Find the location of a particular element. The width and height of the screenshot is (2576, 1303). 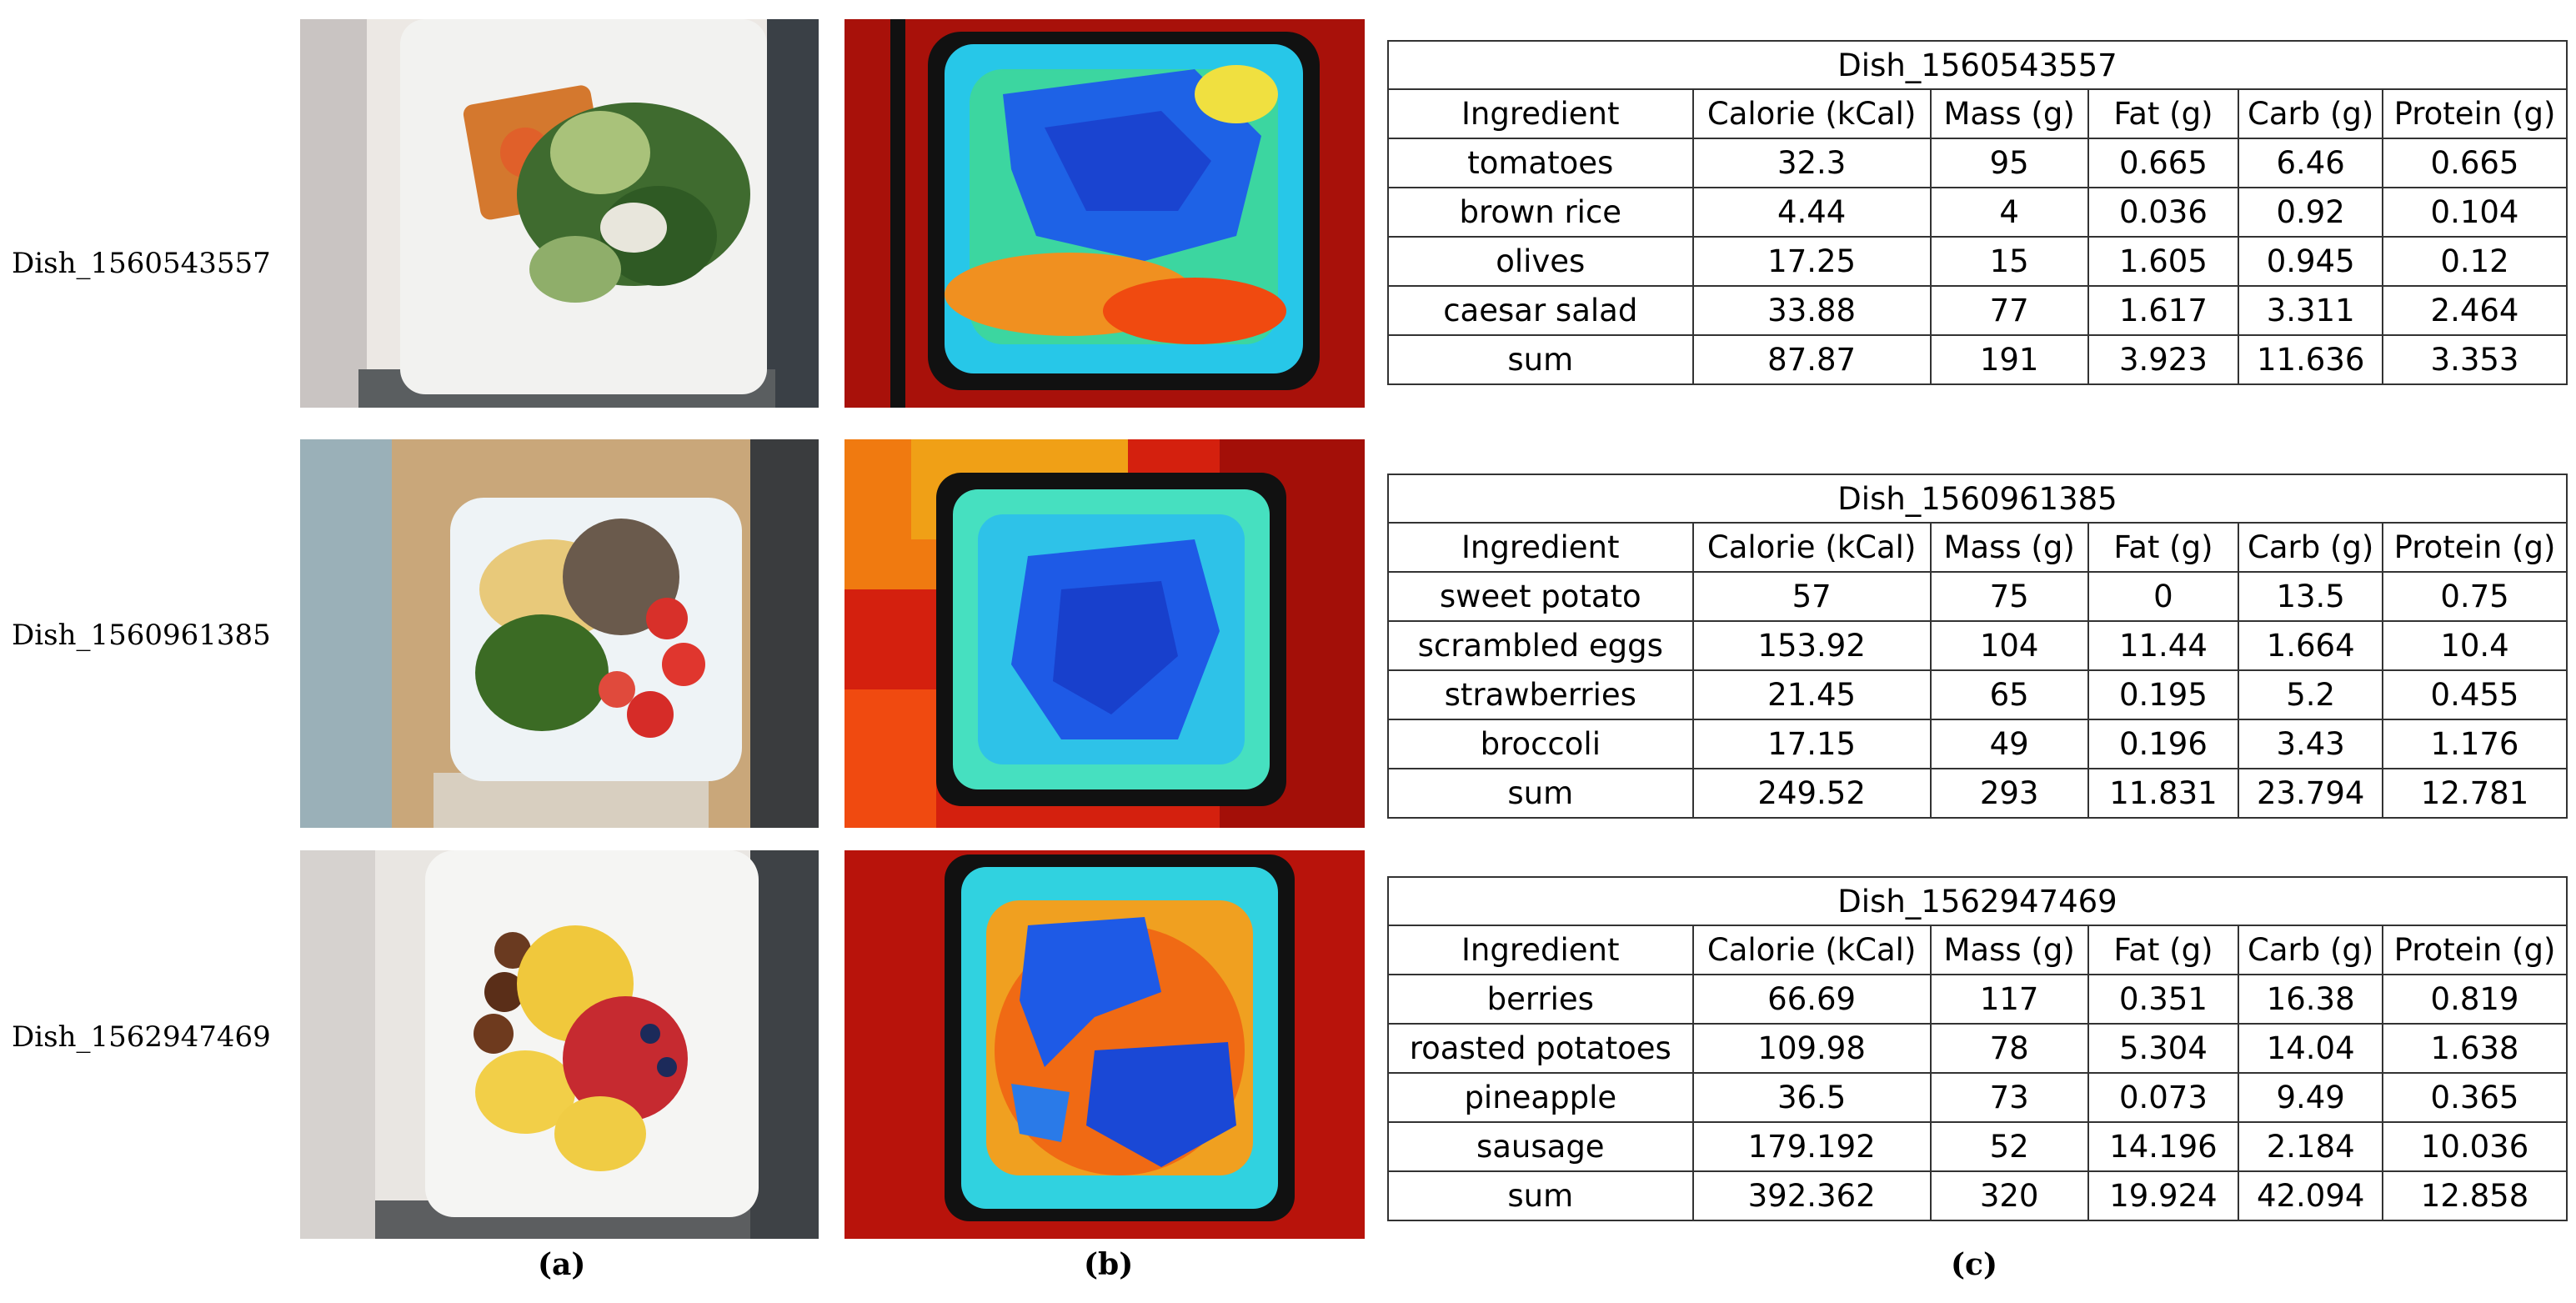

cell: 95 is located at coordinates (2009, 163).